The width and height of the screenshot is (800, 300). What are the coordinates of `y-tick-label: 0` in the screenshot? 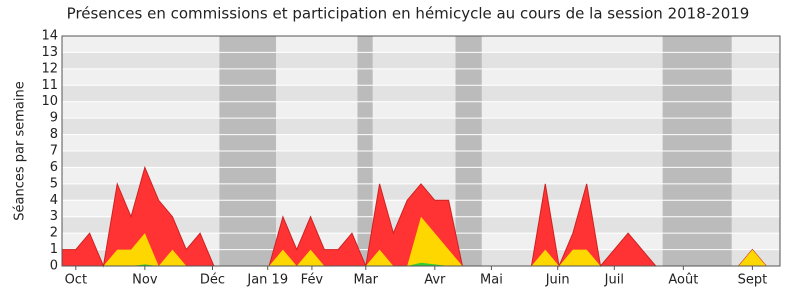 It's located at (54, 266).